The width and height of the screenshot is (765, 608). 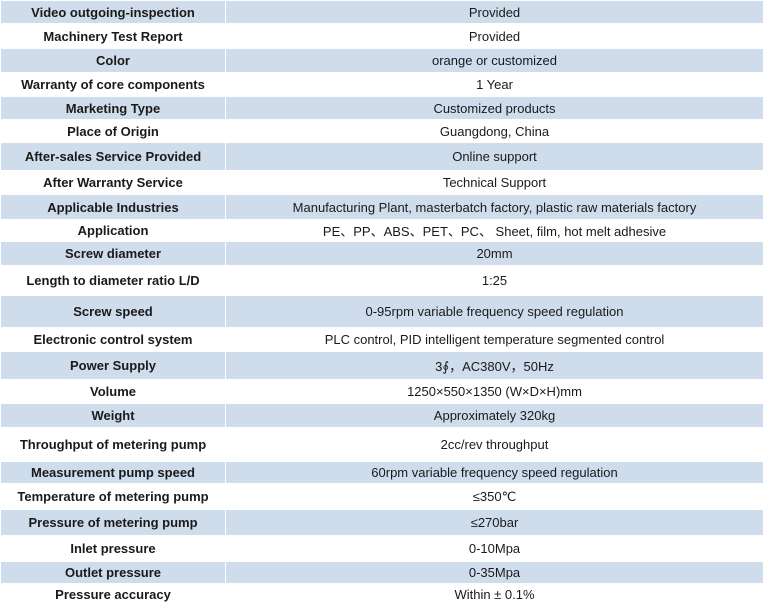 I want to click on row-label: Power Supply, so click(x=113, y=365).